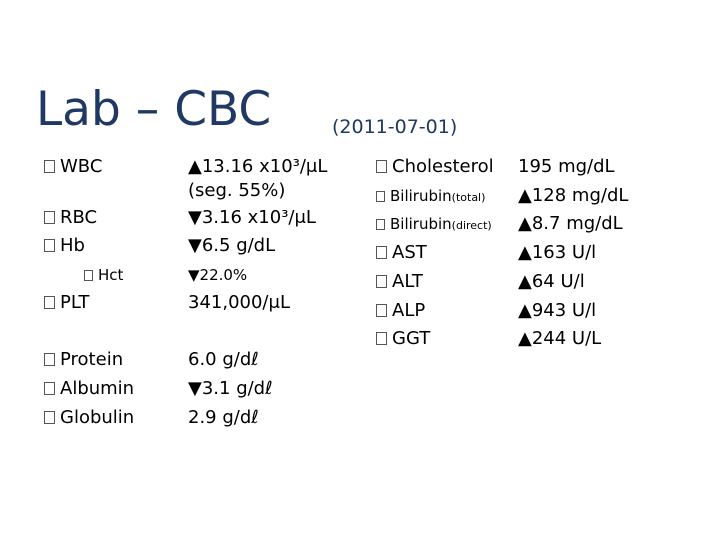  Describe the element at coordinates (421, 196) in the screenshot. I see `bilirubin-total-label: Bilirubin` at that location.